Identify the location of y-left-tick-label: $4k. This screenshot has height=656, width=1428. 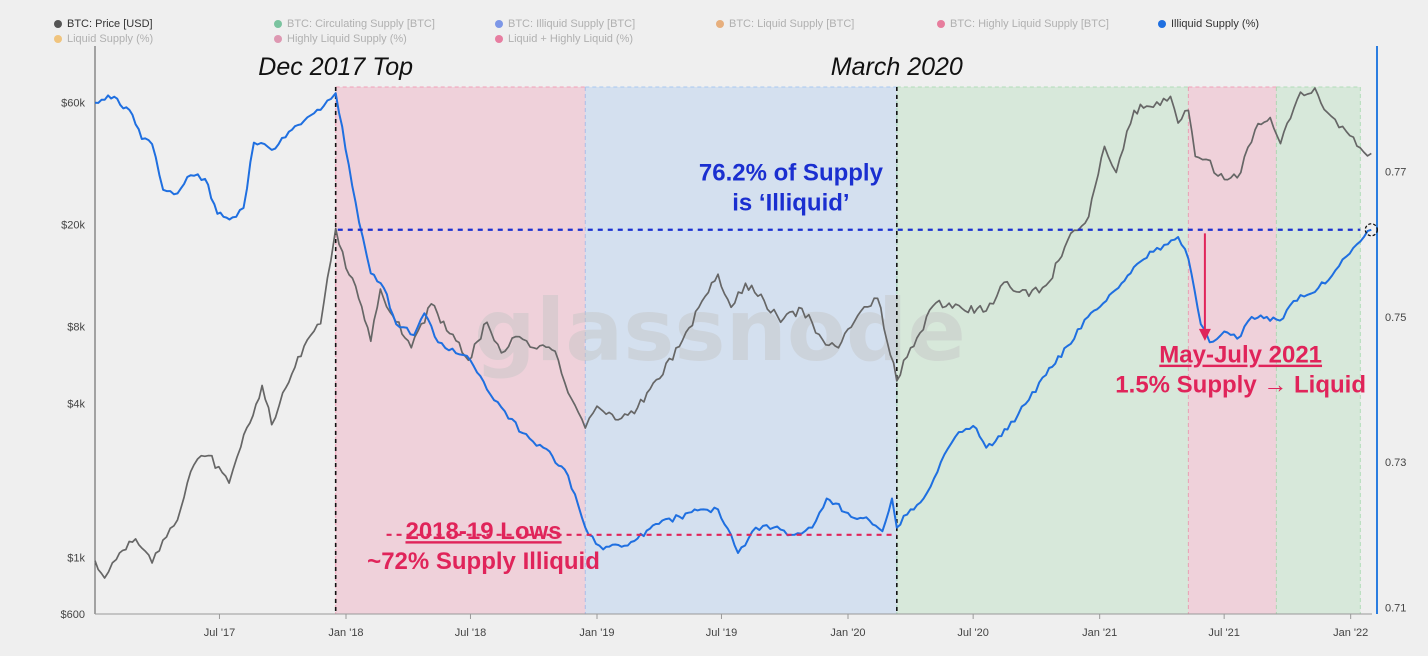
(76, 404).